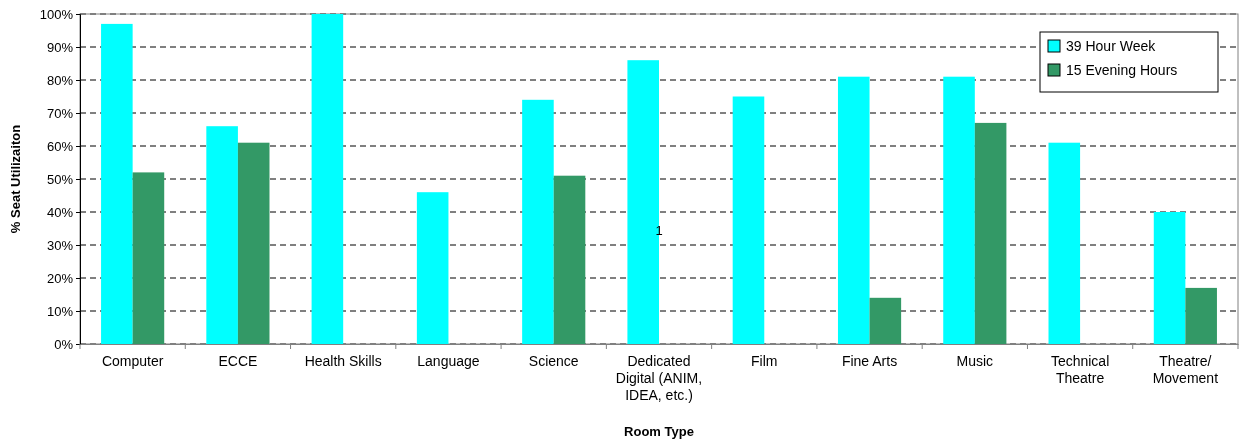 The image size is (1248, 444). Describe the element at coordinates (343, 361) in the screenshot. I see `x-tick-label: Health Skills` at that location.